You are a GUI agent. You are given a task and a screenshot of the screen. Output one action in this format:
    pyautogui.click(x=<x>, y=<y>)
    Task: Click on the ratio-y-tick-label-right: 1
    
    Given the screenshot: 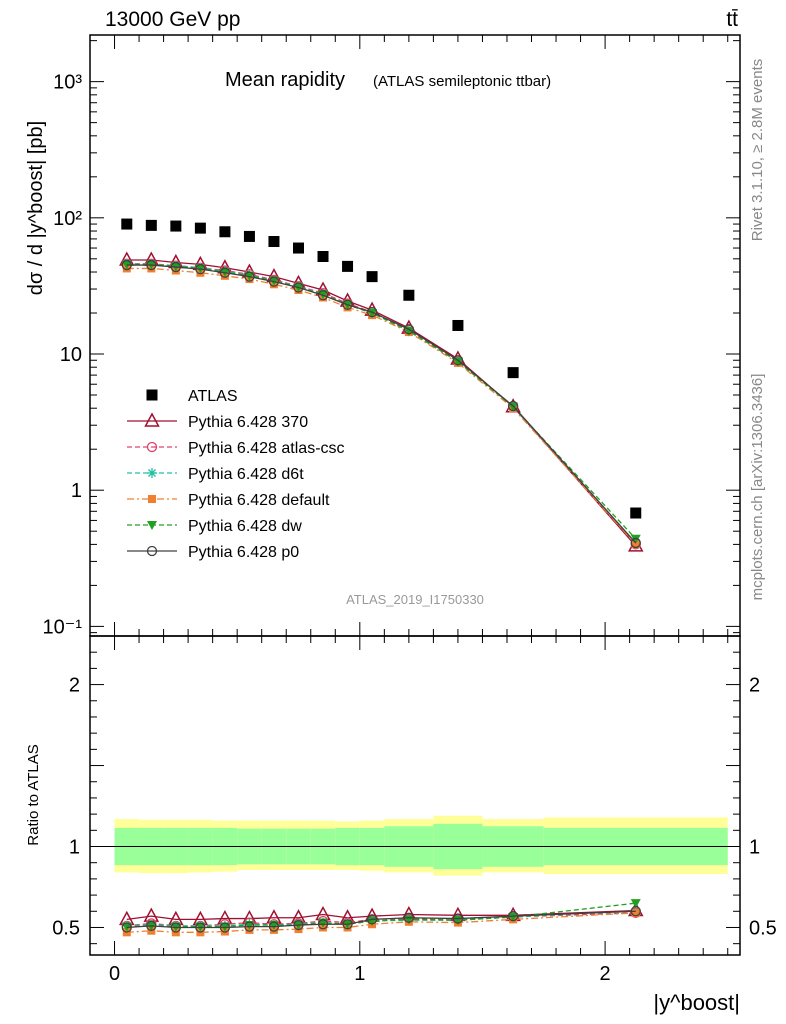 What is the action you would take?
    pyautogui.click(x=754, y=848)
    